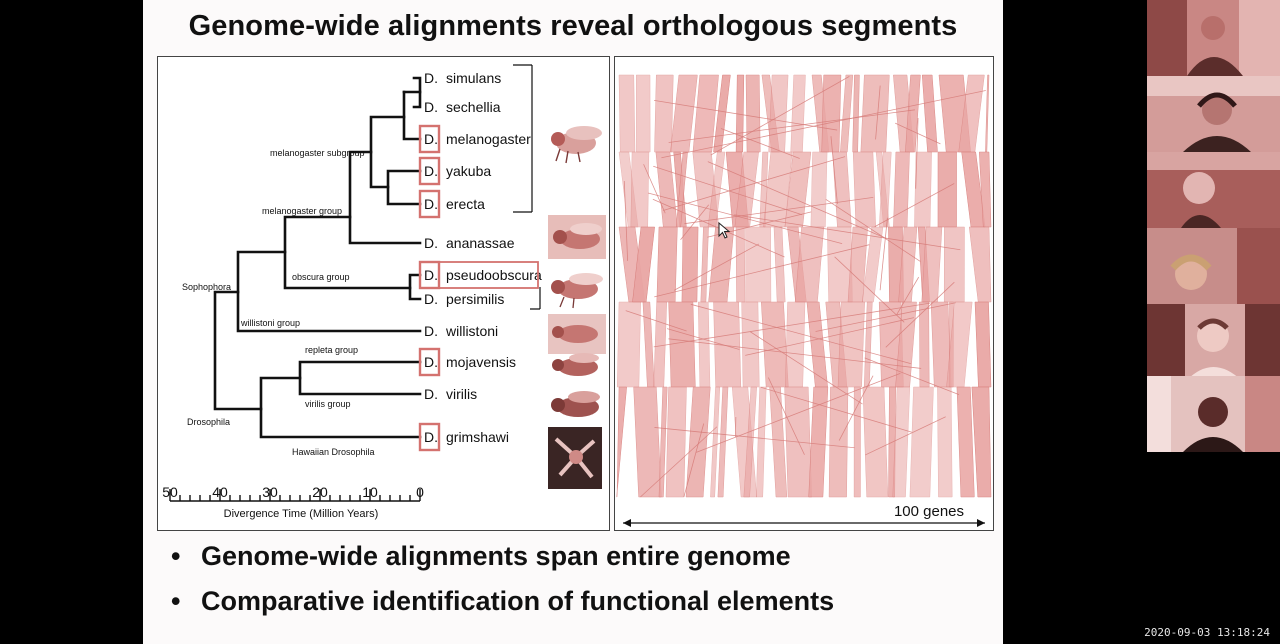  I want to click on species-name-mojavensis: mojavensis, so click(481, 362).